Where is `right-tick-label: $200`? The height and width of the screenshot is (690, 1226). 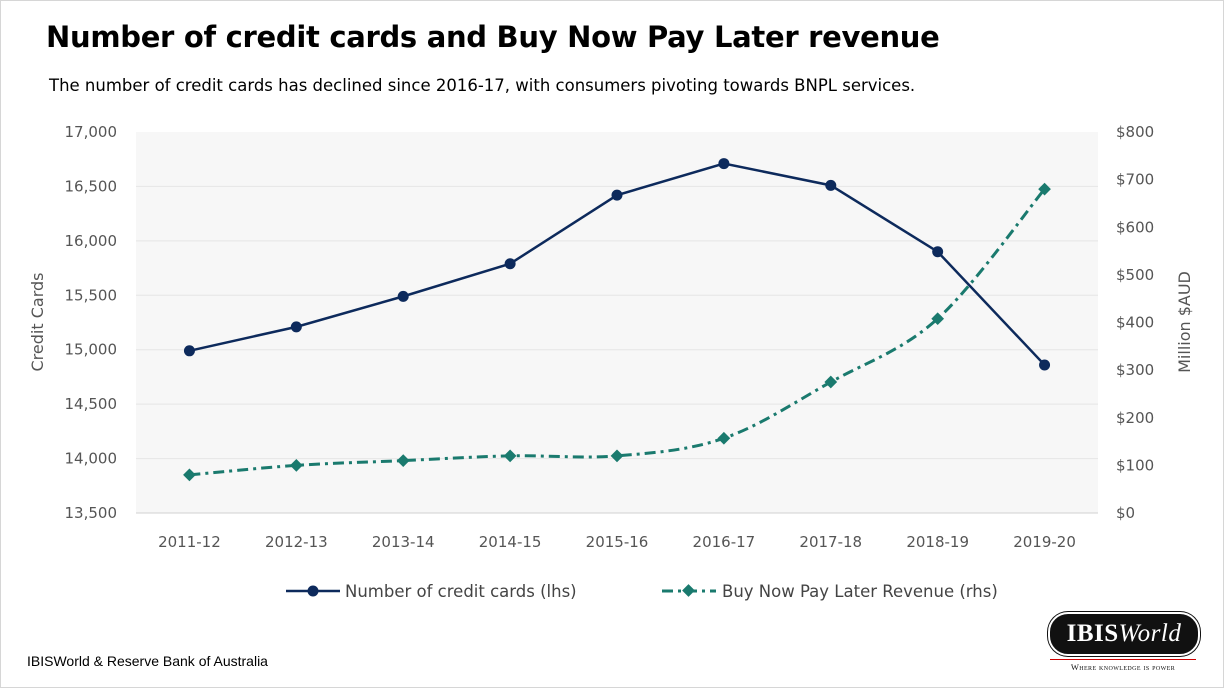 right-tick-label: $200 is located at coordinates (1135, 418).